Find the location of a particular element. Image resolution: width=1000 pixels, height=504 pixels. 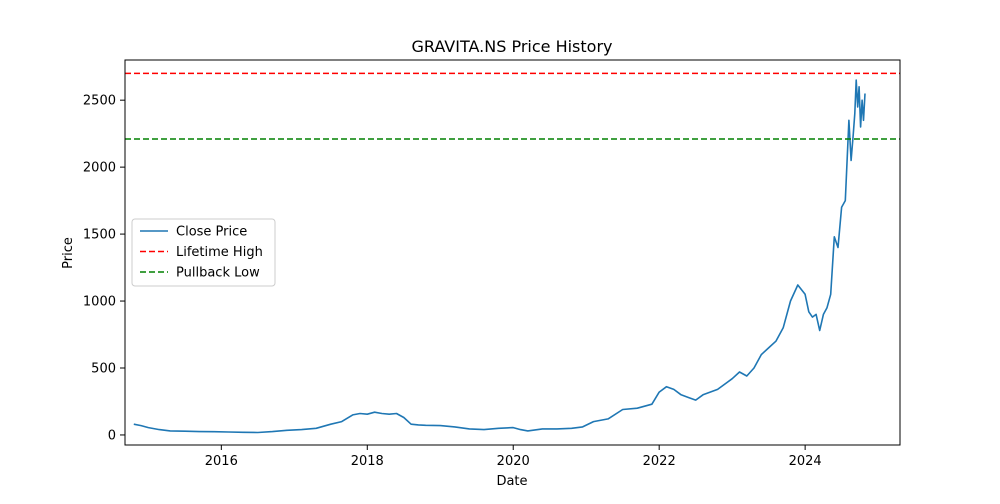

y-tick-label: 500 is located at coordinates (103, 369).